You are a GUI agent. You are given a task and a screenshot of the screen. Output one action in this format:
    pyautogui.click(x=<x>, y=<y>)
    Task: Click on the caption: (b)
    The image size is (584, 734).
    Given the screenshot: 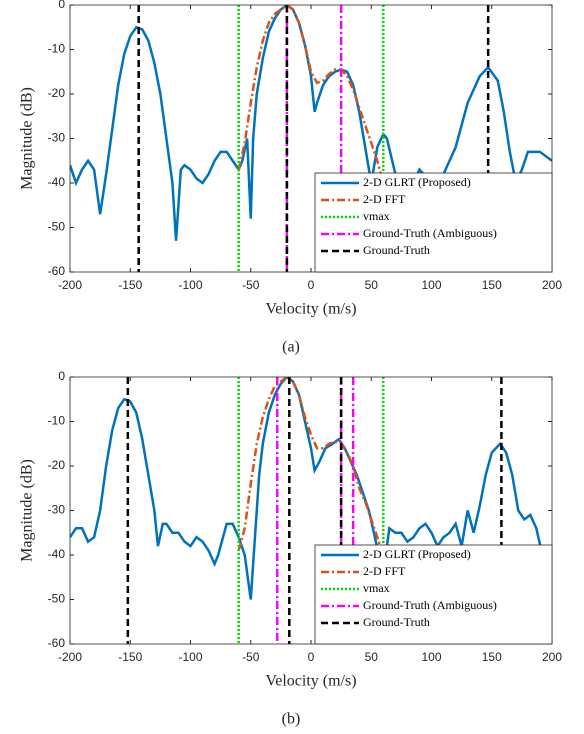 What is the action you would take?
    pyautogui.click(x=291, y=719)
    